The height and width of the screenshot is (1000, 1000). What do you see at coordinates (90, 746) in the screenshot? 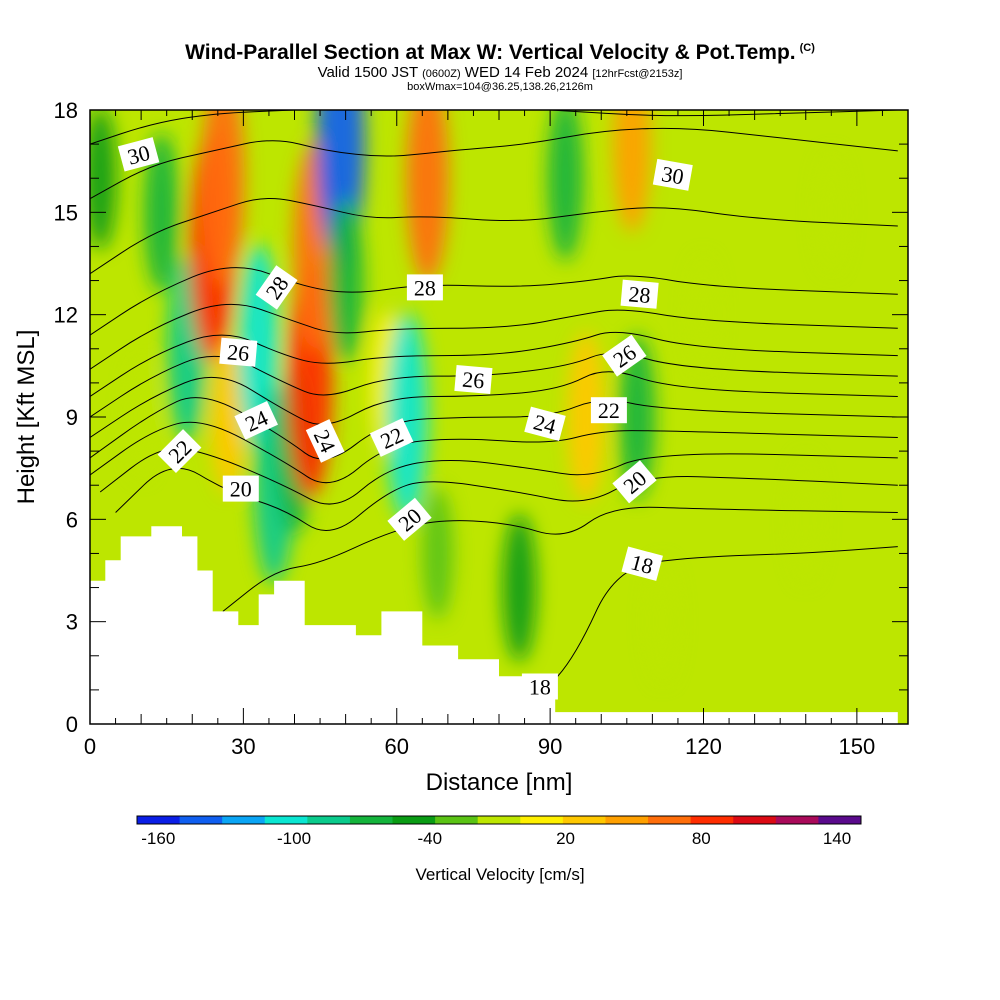
I see `x-tick-label: 0` at bounding box center [90, 746].